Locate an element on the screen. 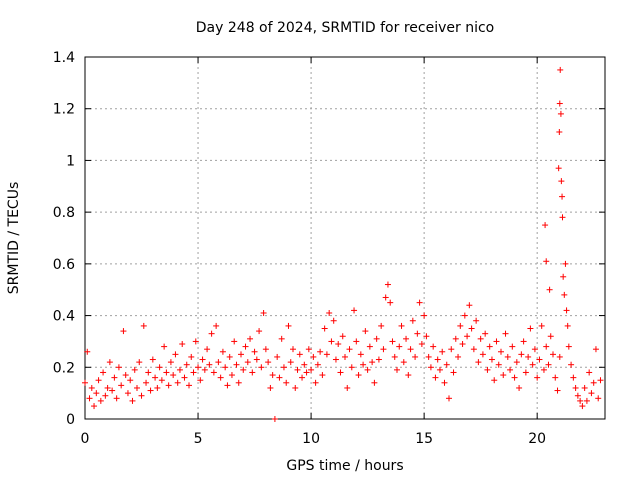 This screenshot has height=480, width=640. x-tick-label: 5 is located at coordinates (198, 439).